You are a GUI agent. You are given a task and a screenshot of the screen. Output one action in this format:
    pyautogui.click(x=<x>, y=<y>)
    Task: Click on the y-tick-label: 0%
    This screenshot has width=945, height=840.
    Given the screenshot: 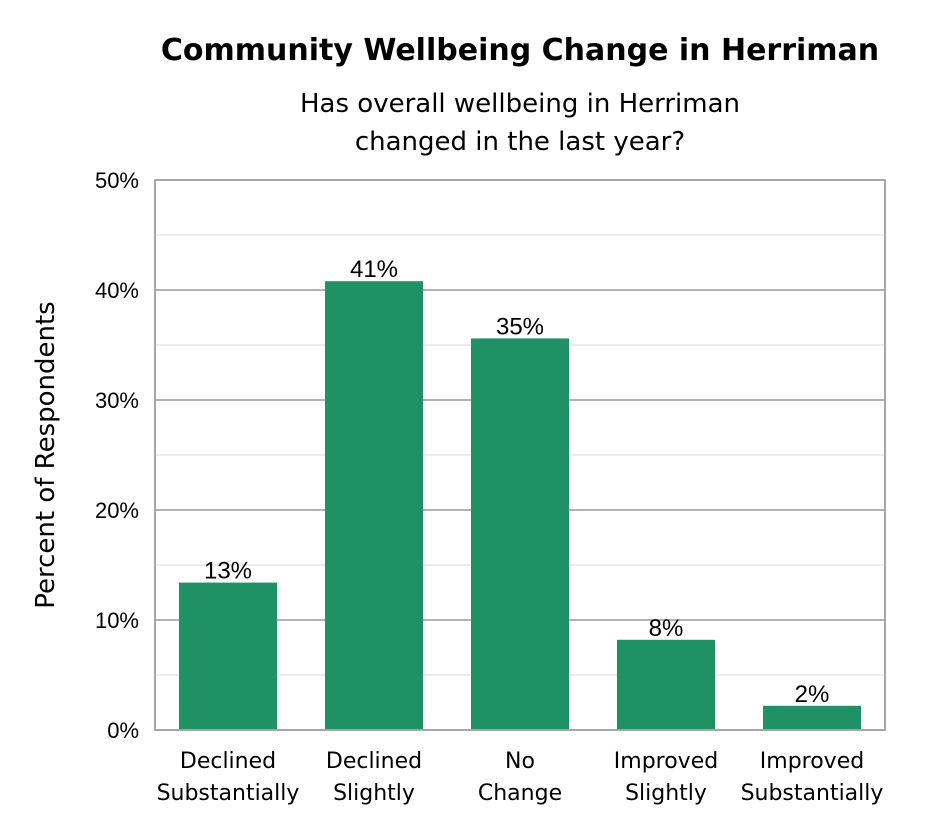 What is the action you would take?
    pyautogui.click(x=123, y=730)
    